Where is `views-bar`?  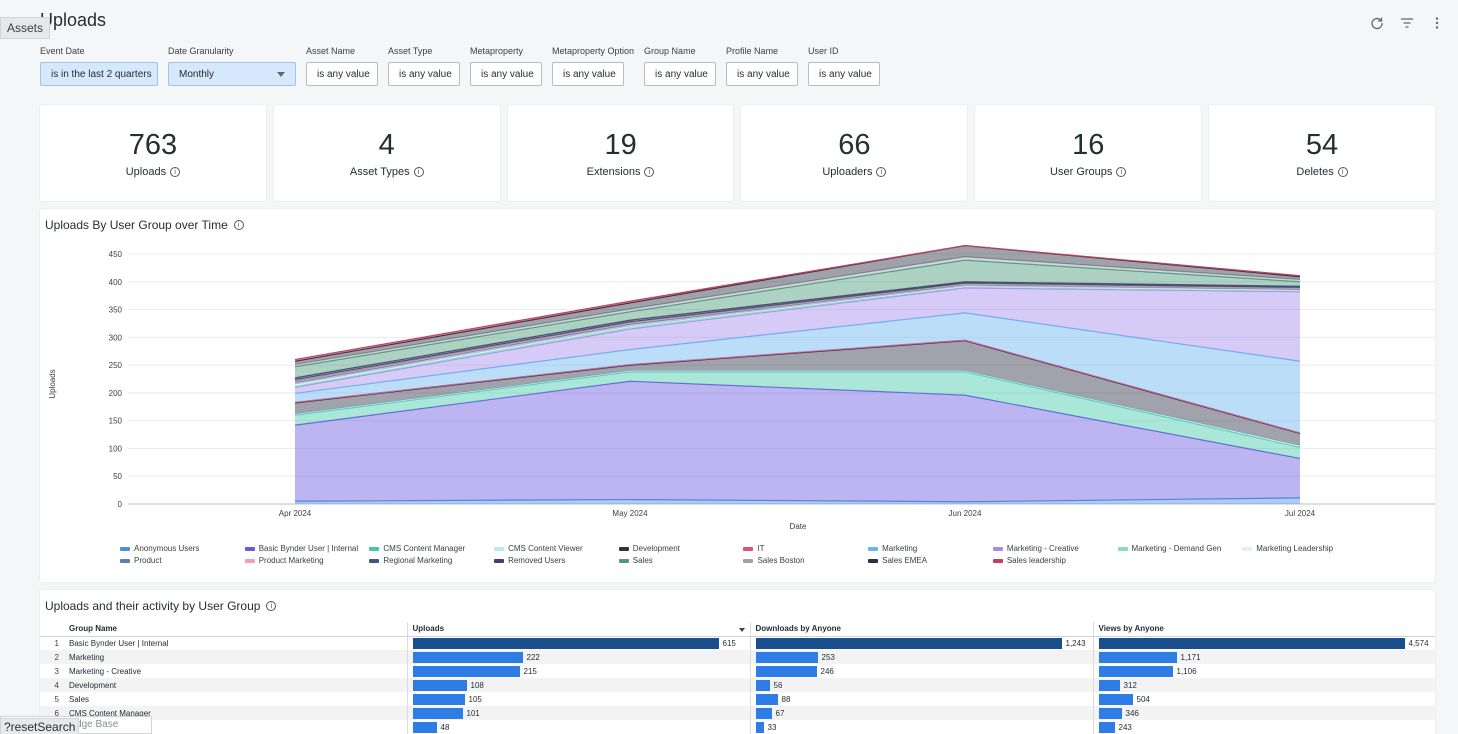
views-bar is located at coordinates (1106, 727).